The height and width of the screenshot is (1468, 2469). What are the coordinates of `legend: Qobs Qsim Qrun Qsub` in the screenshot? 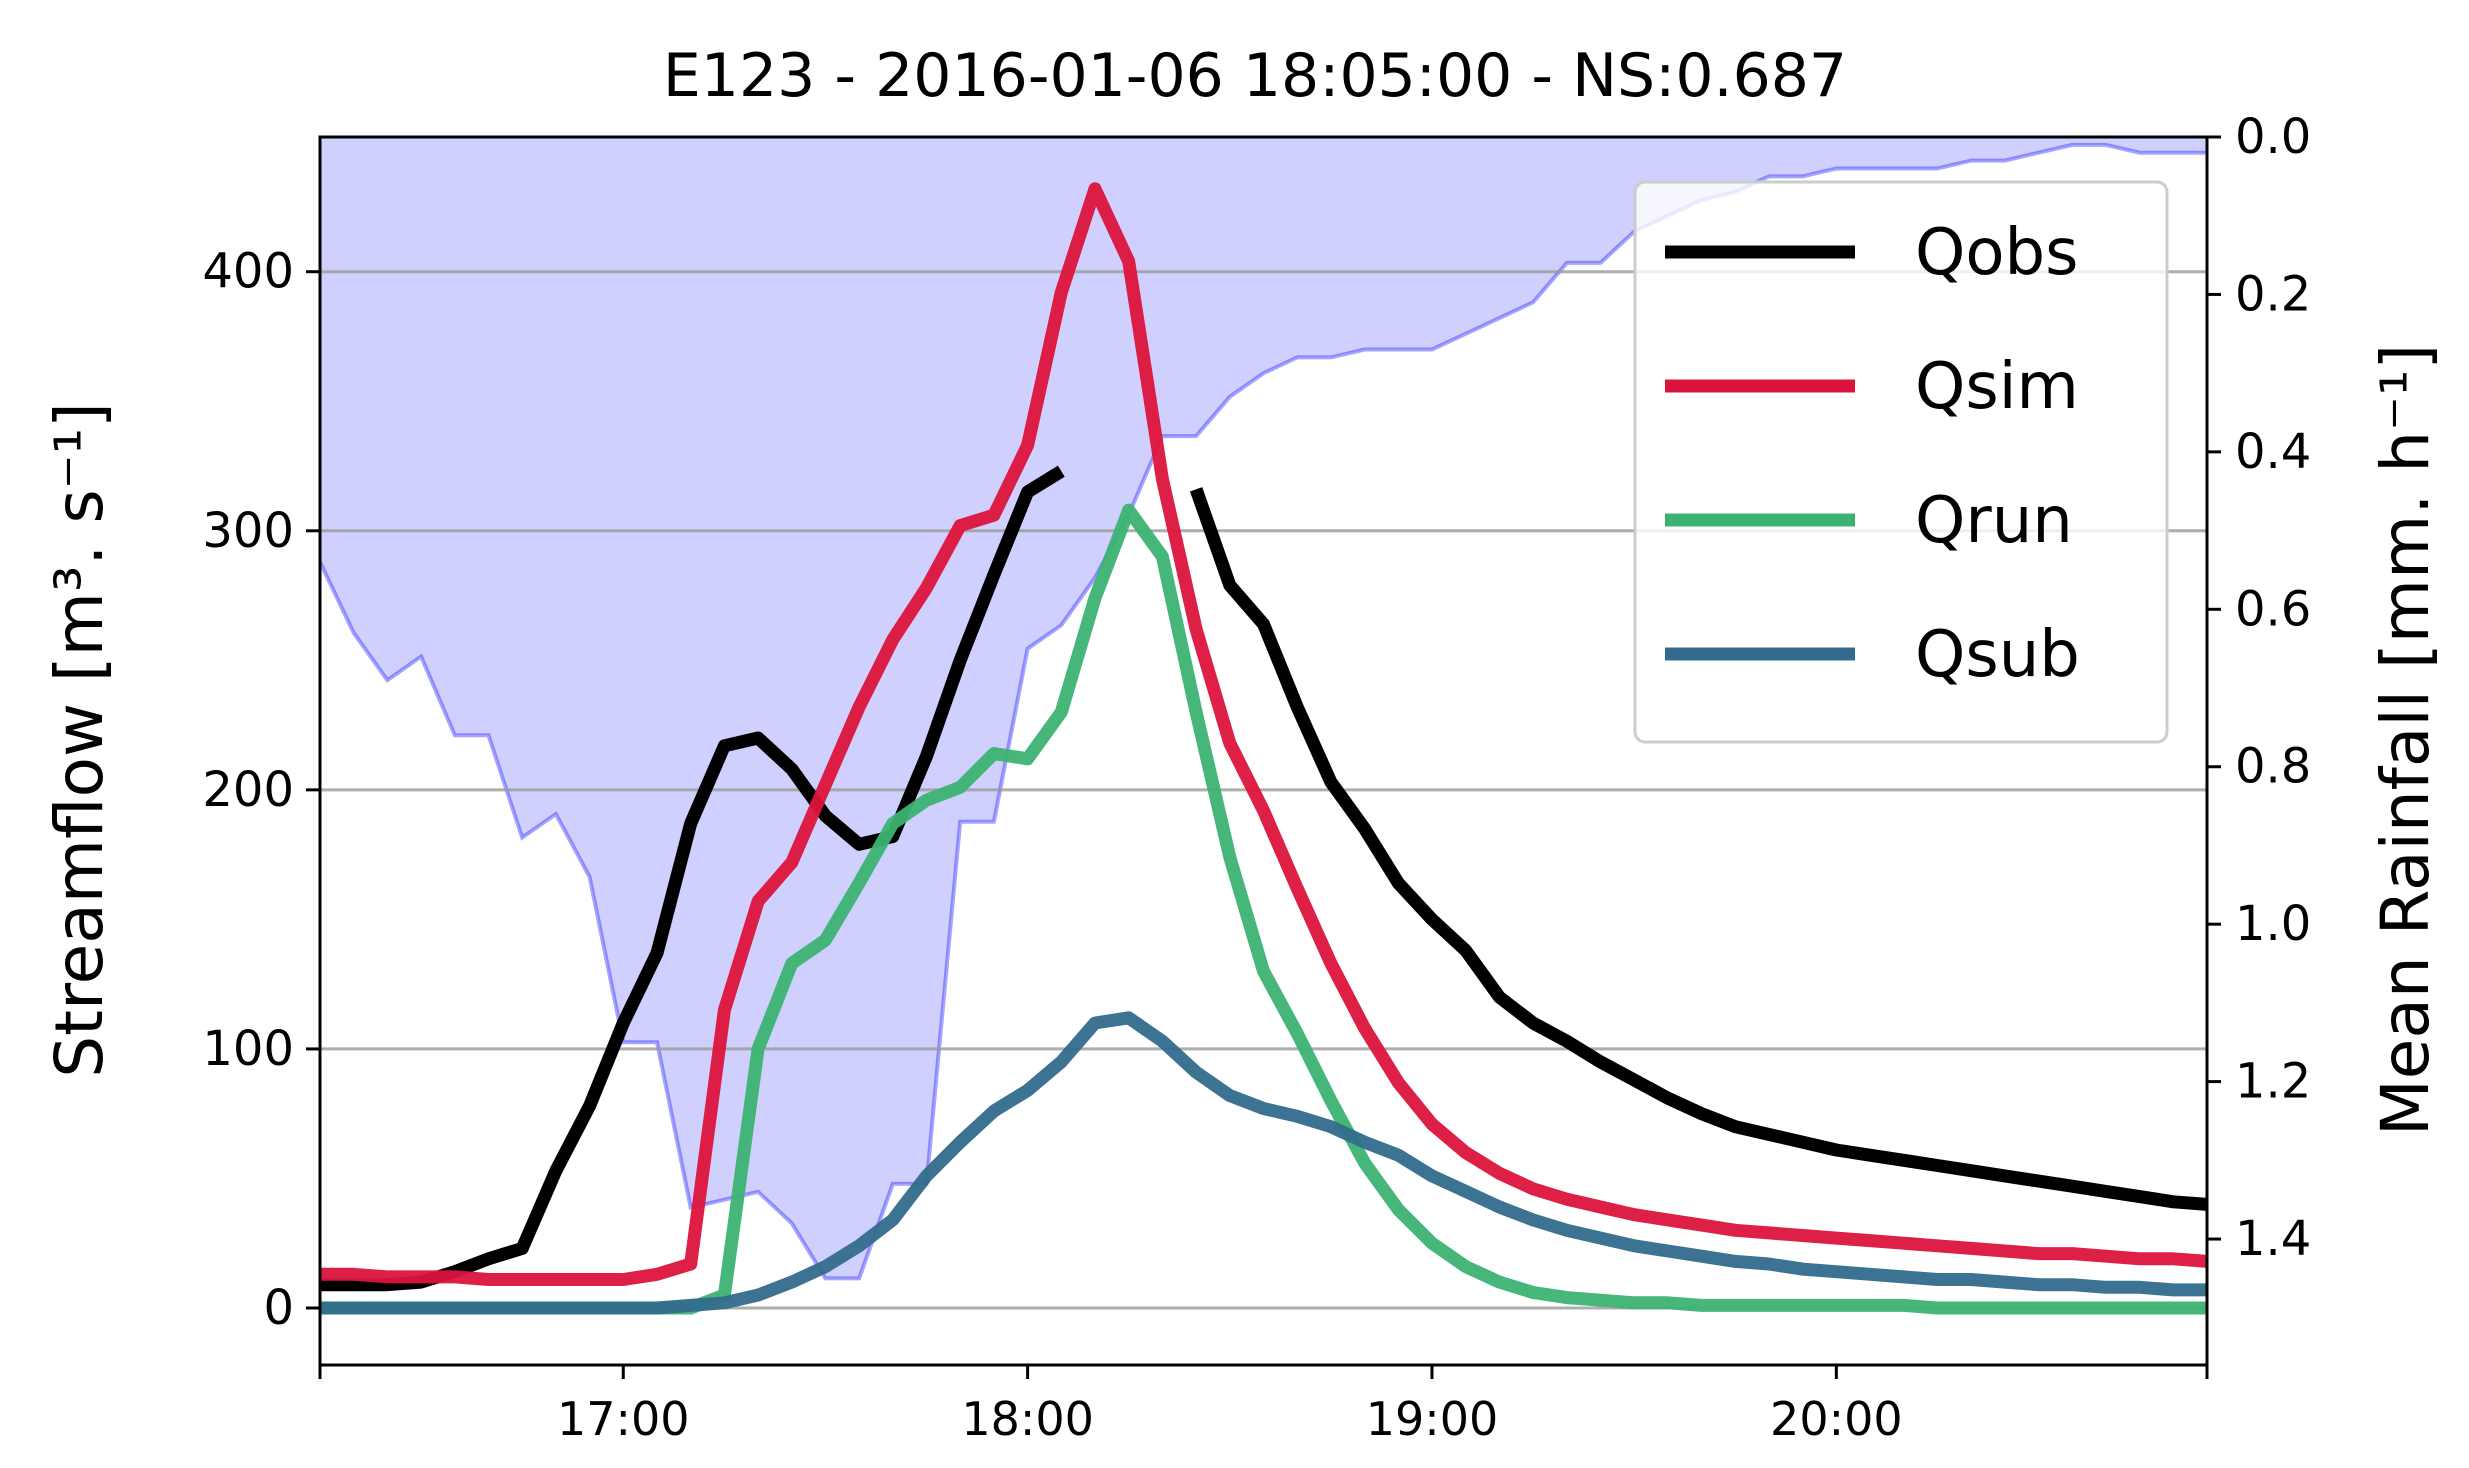 It's located at (1901, 462).